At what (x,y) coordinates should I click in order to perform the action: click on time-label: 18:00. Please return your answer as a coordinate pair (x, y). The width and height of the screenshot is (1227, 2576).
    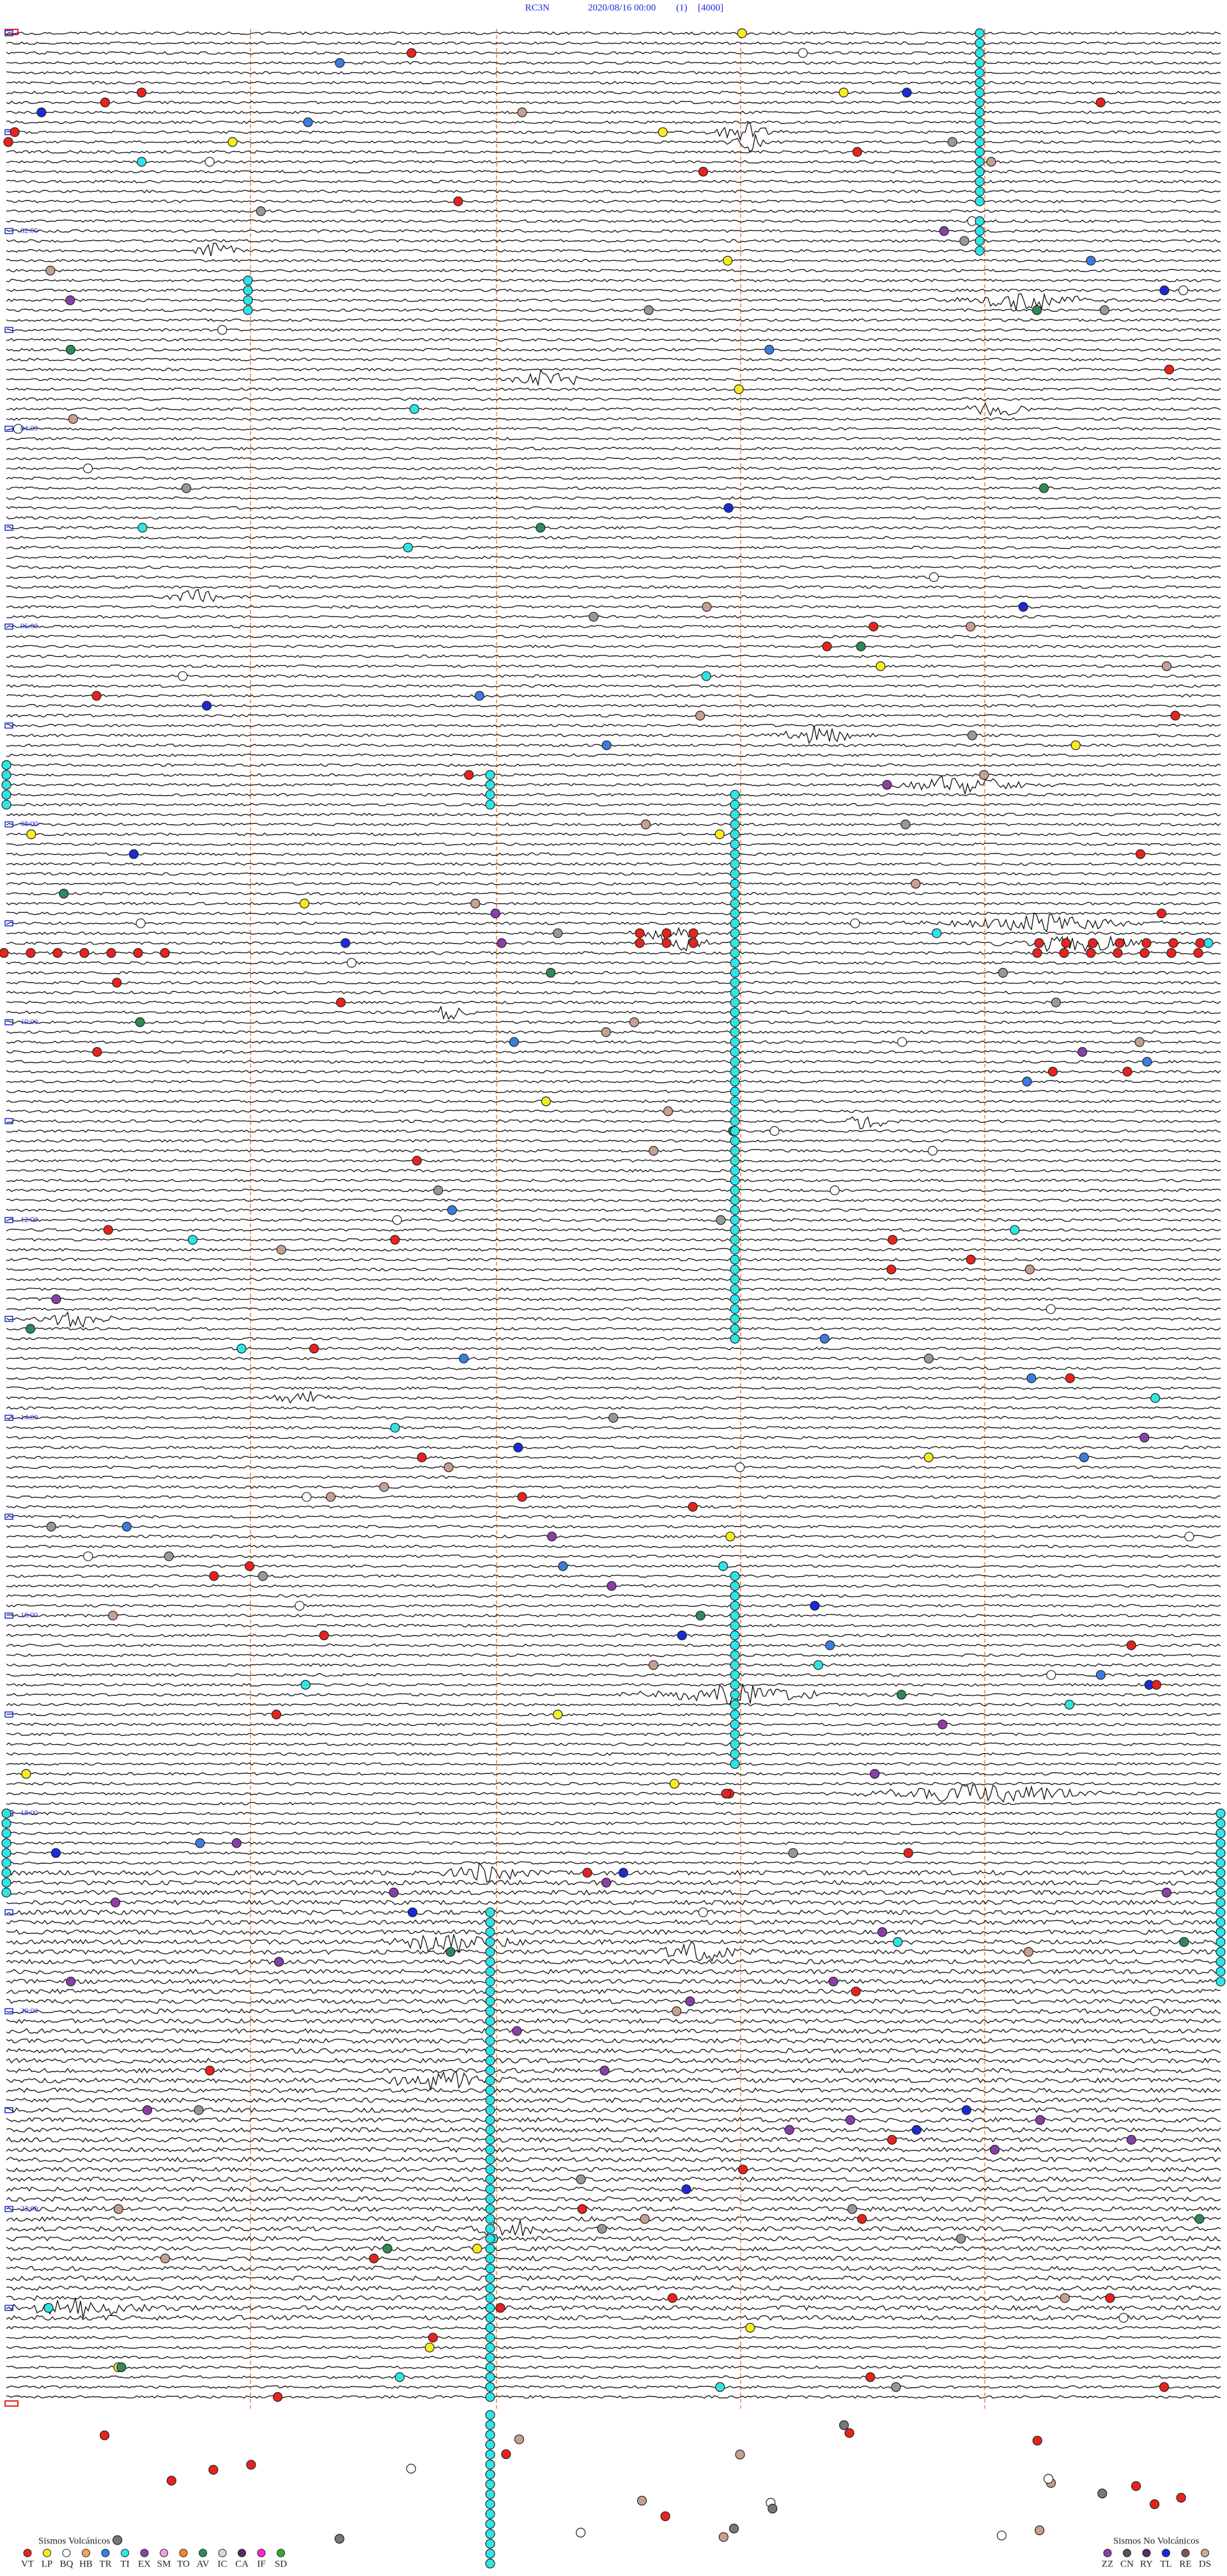
    Looking at the image, I should click on (29, 1812).